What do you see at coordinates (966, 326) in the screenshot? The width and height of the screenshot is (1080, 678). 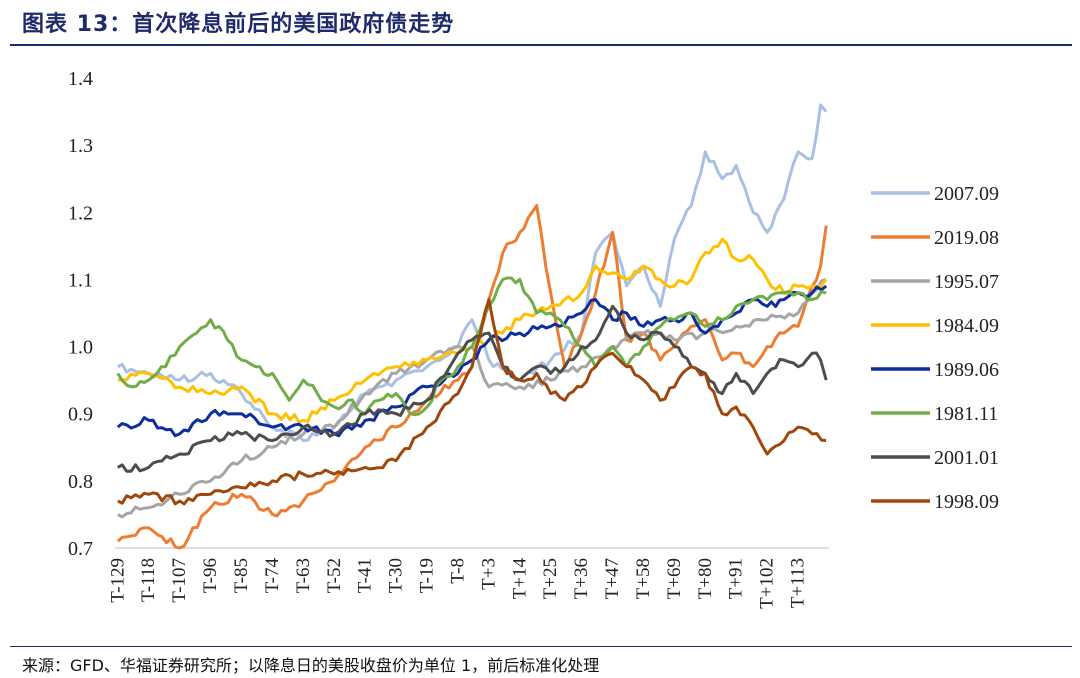 I see `legend-label: 1984.09` at bounding box center [966, 326].